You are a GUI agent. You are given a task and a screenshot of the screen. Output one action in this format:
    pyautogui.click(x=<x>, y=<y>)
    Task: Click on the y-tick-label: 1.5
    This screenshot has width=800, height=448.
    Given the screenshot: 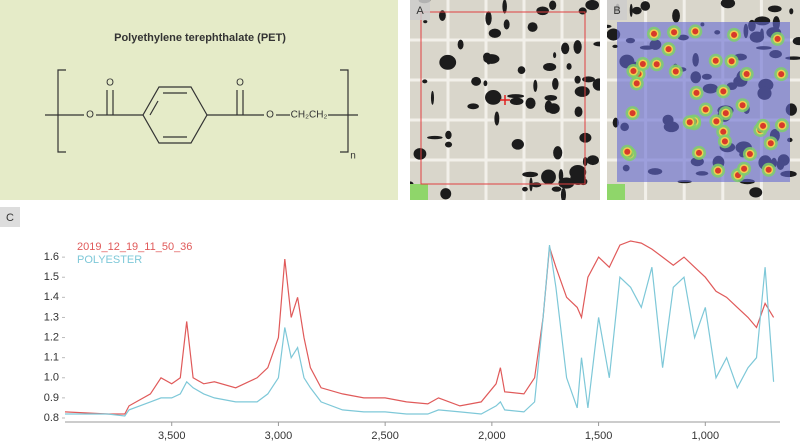 What is the action you would take?
    pyautogui.click(x=51, y=277)
    